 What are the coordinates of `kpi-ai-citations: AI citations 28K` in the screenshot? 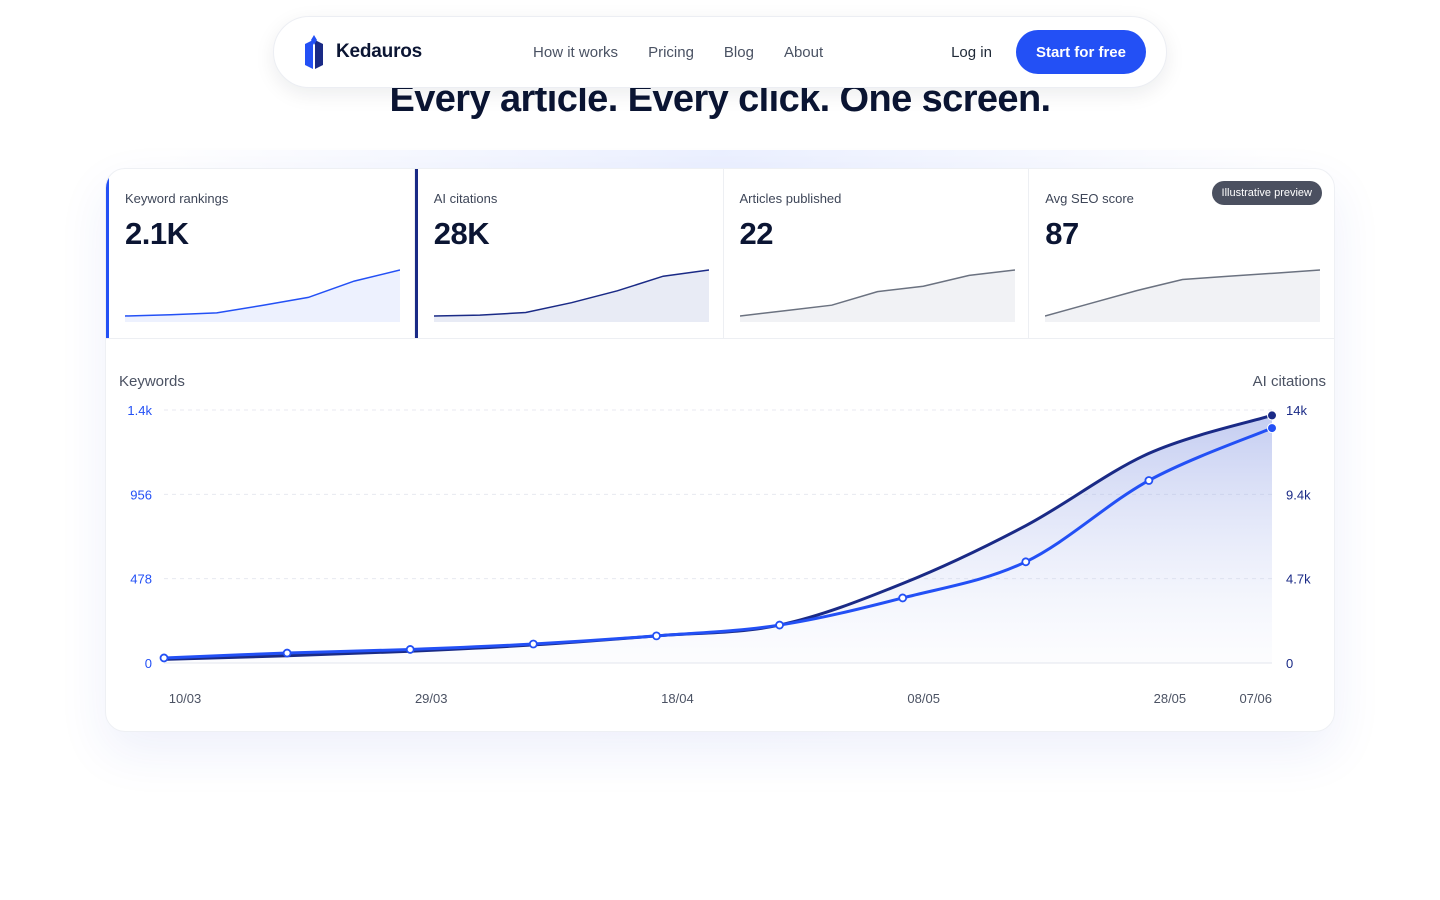 It's located at (569, 253).